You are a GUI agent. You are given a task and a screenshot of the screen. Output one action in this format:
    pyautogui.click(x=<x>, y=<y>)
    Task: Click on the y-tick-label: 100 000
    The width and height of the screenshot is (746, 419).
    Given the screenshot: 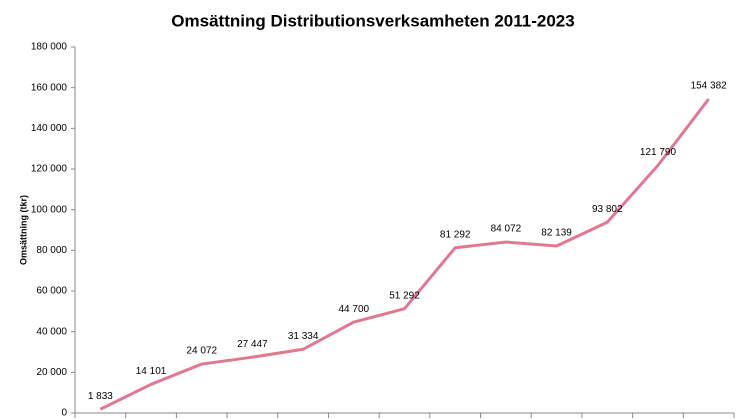 What is the action you would take?
    pyautogui.click(x=49, y=209)
    